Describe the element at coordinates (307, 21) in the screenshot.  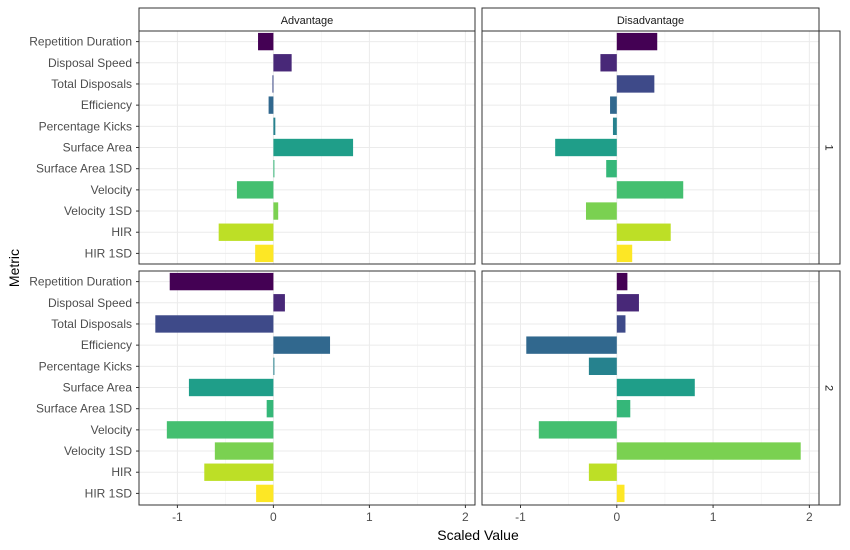
I see `facet-strip-label: Advantage` at that location.